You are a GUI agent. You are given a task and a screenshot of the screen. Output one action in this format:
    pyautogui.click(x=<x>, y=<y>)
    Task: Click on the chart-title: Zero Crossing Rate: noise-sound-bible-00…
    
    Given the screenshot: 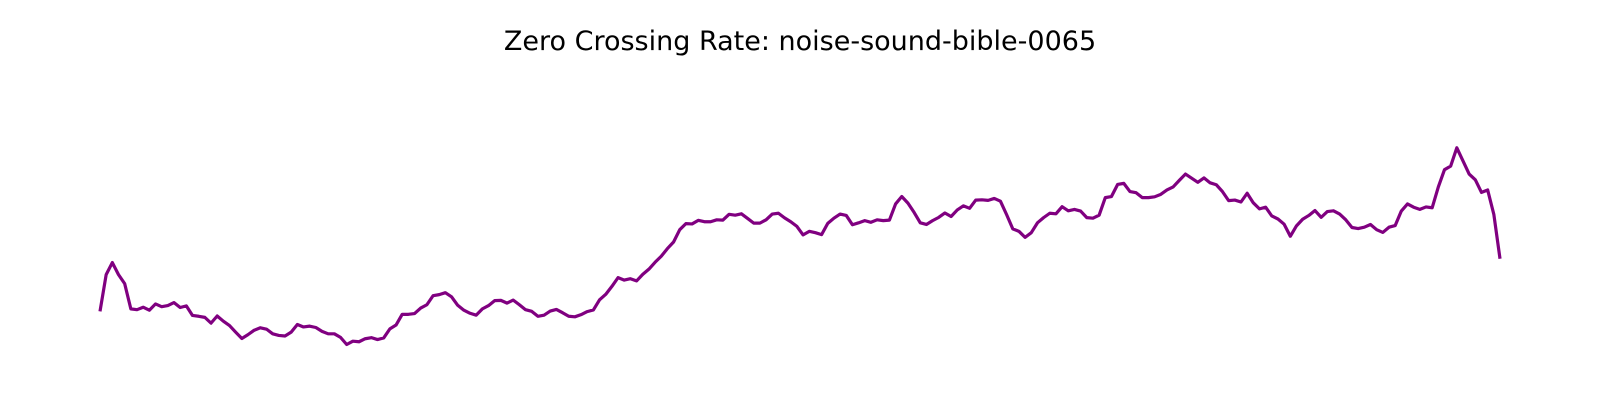 What is the action you would take?
    pyautogui.click(x=800, y=41)
    